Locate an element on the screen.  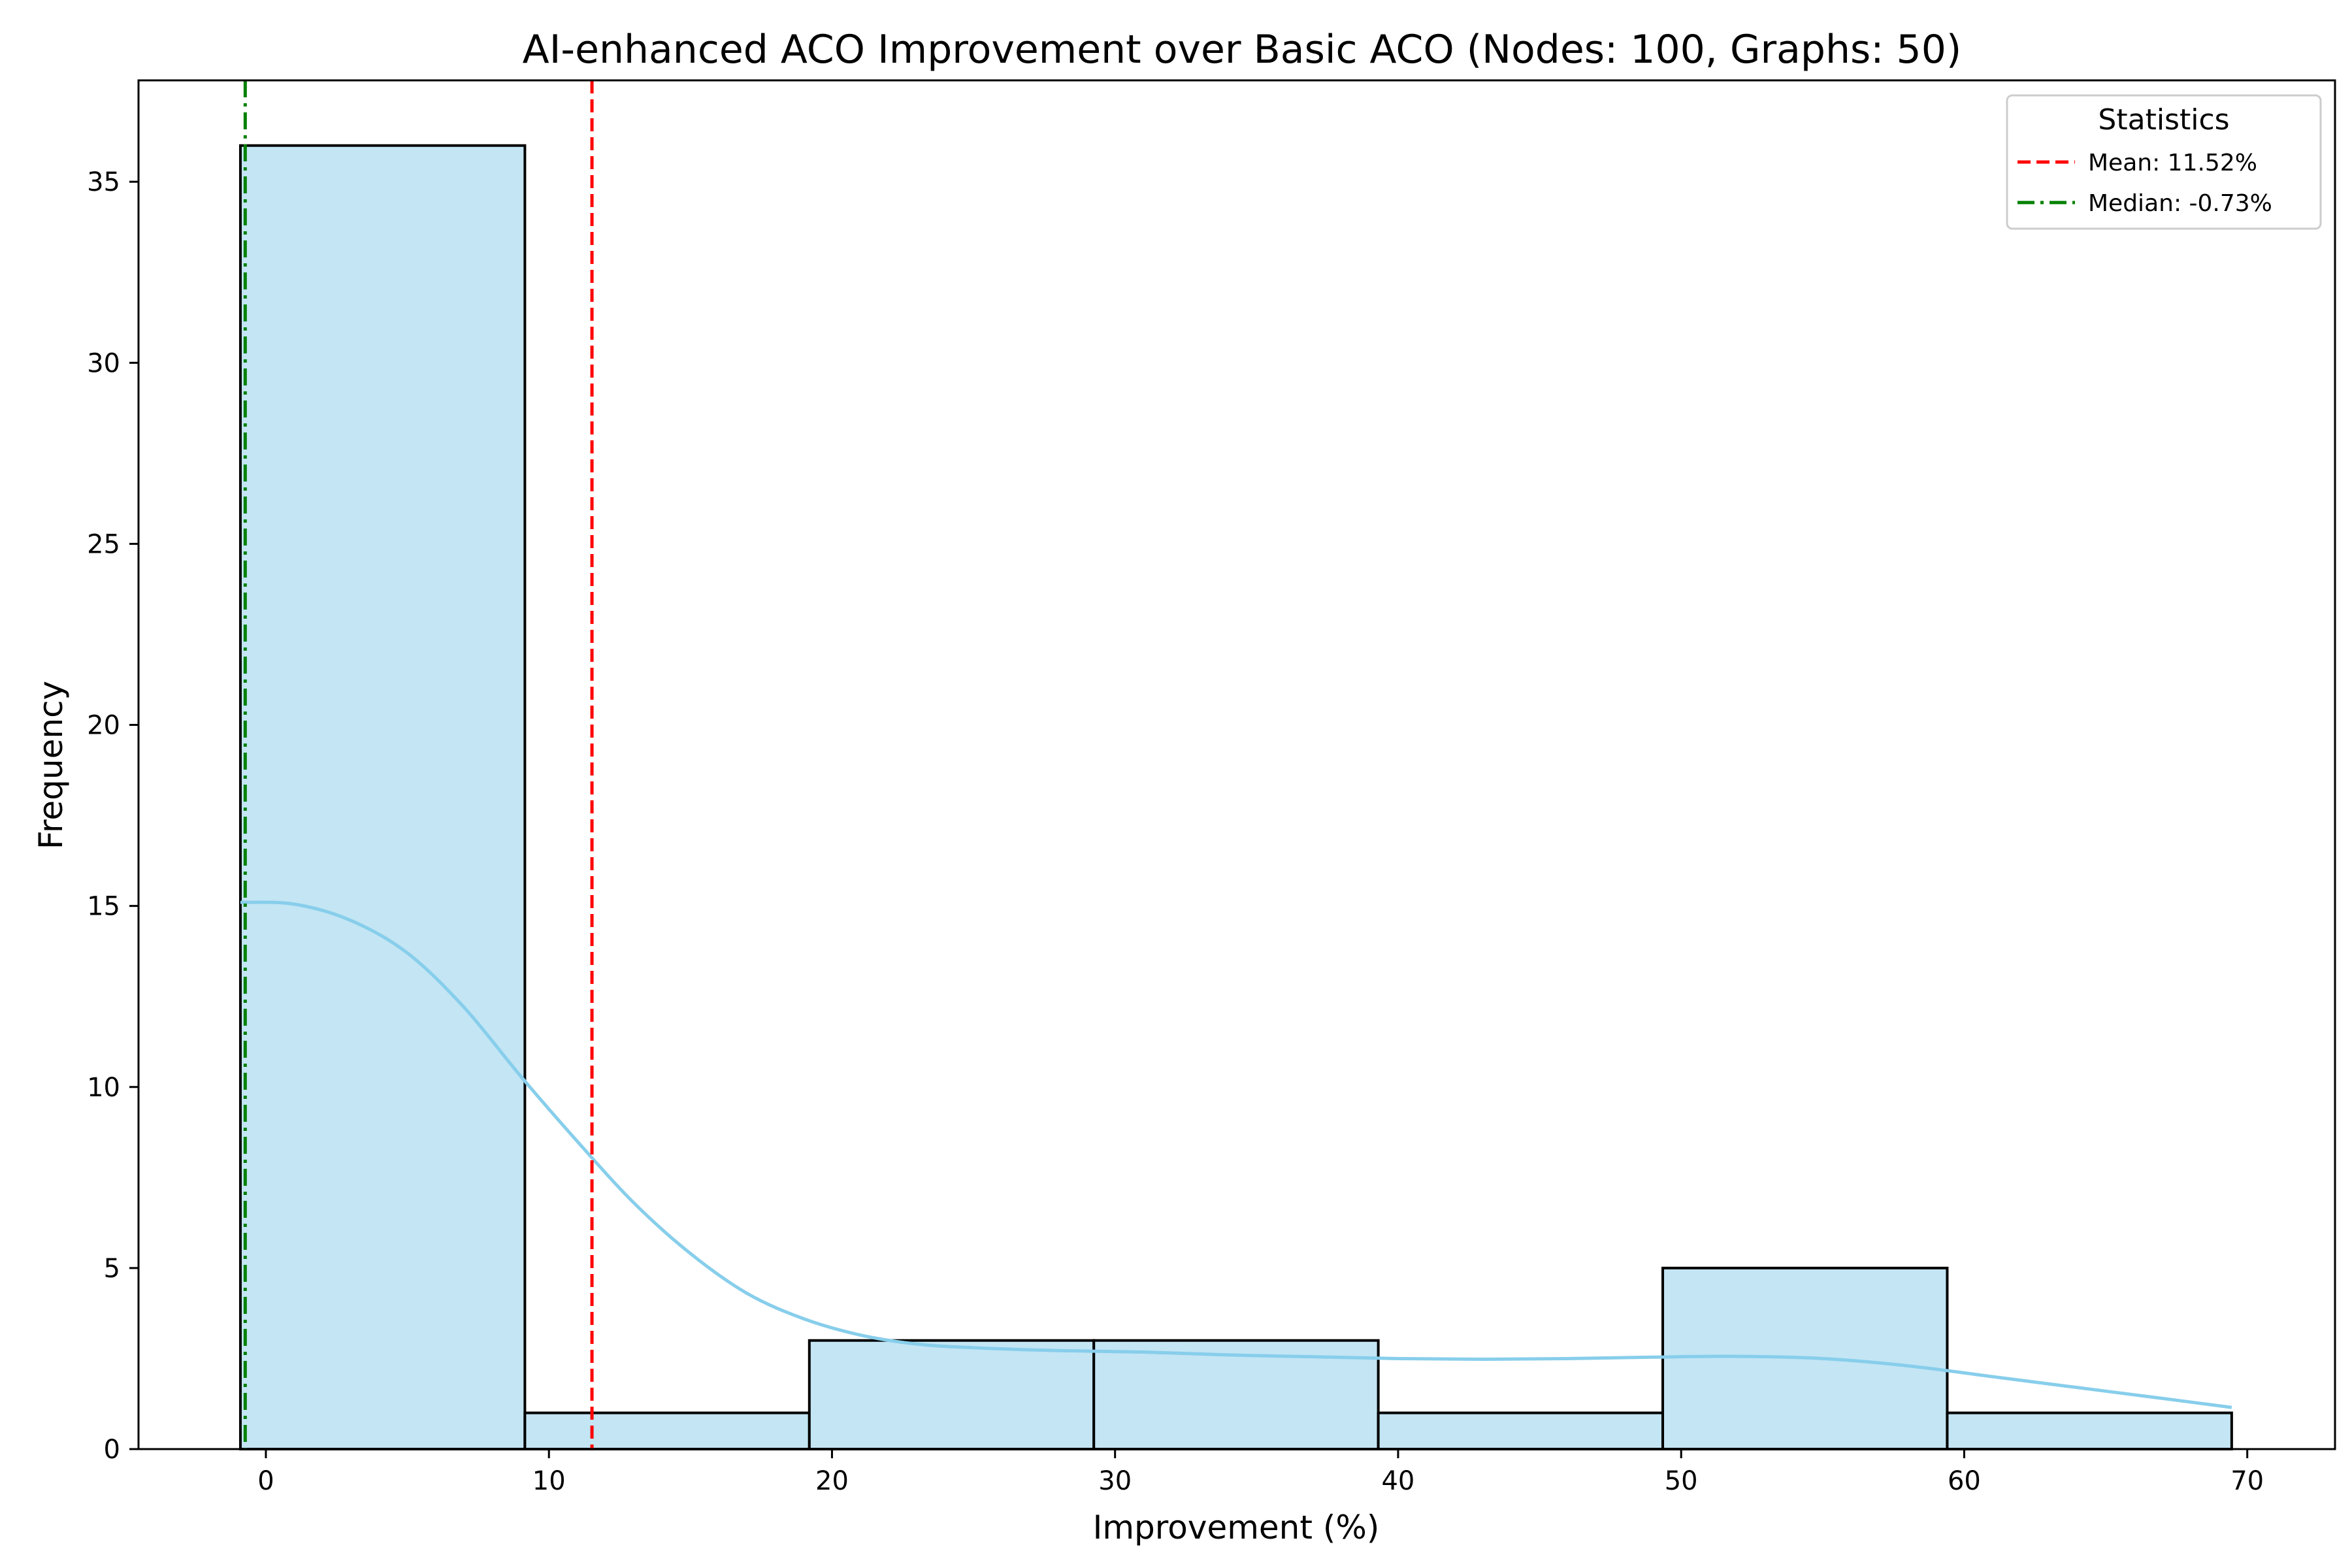
x-tick-label: 40 is located at coordinates (1397, 1481).